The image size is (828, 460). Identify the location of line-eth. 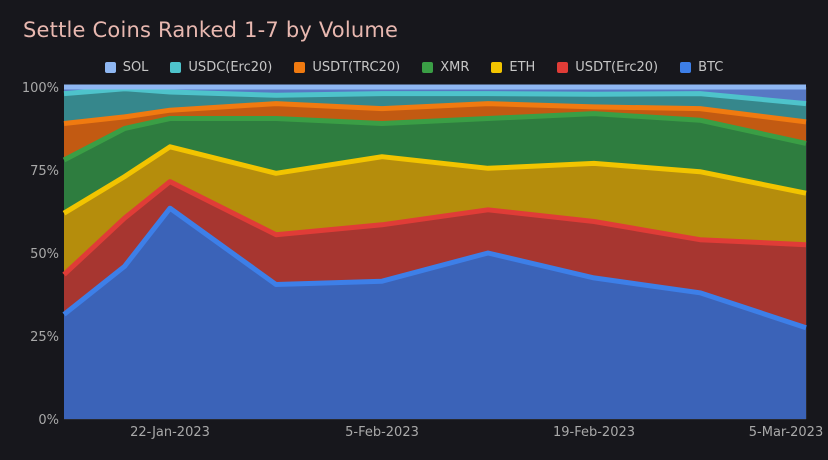
(434, 180).